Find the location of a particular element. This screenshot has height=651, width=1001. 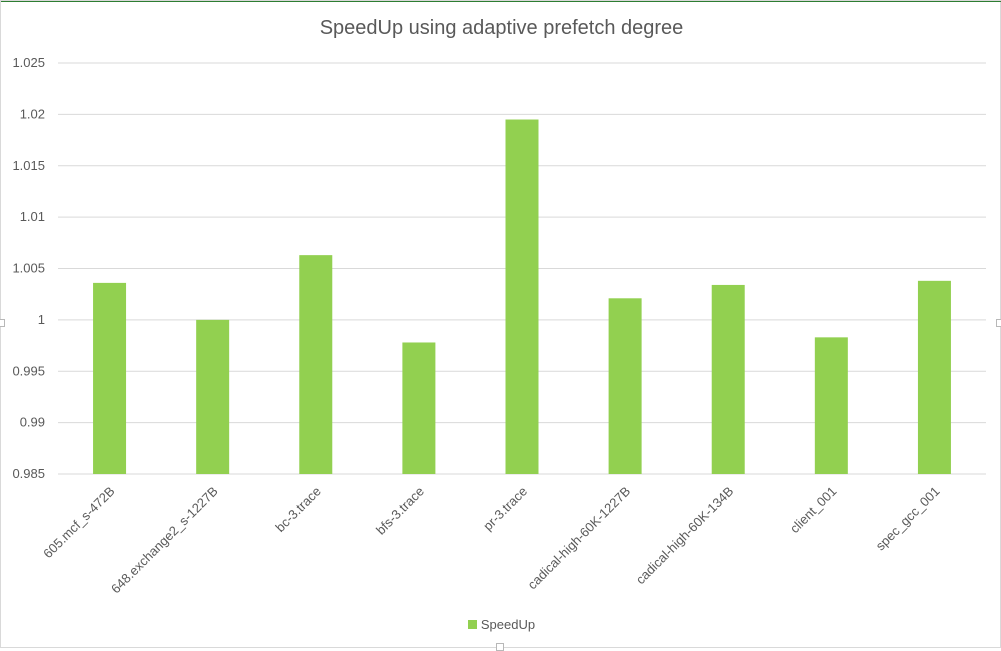

x-tick-label: 605.mcf_s-472B is located at coordinates (79, 523).